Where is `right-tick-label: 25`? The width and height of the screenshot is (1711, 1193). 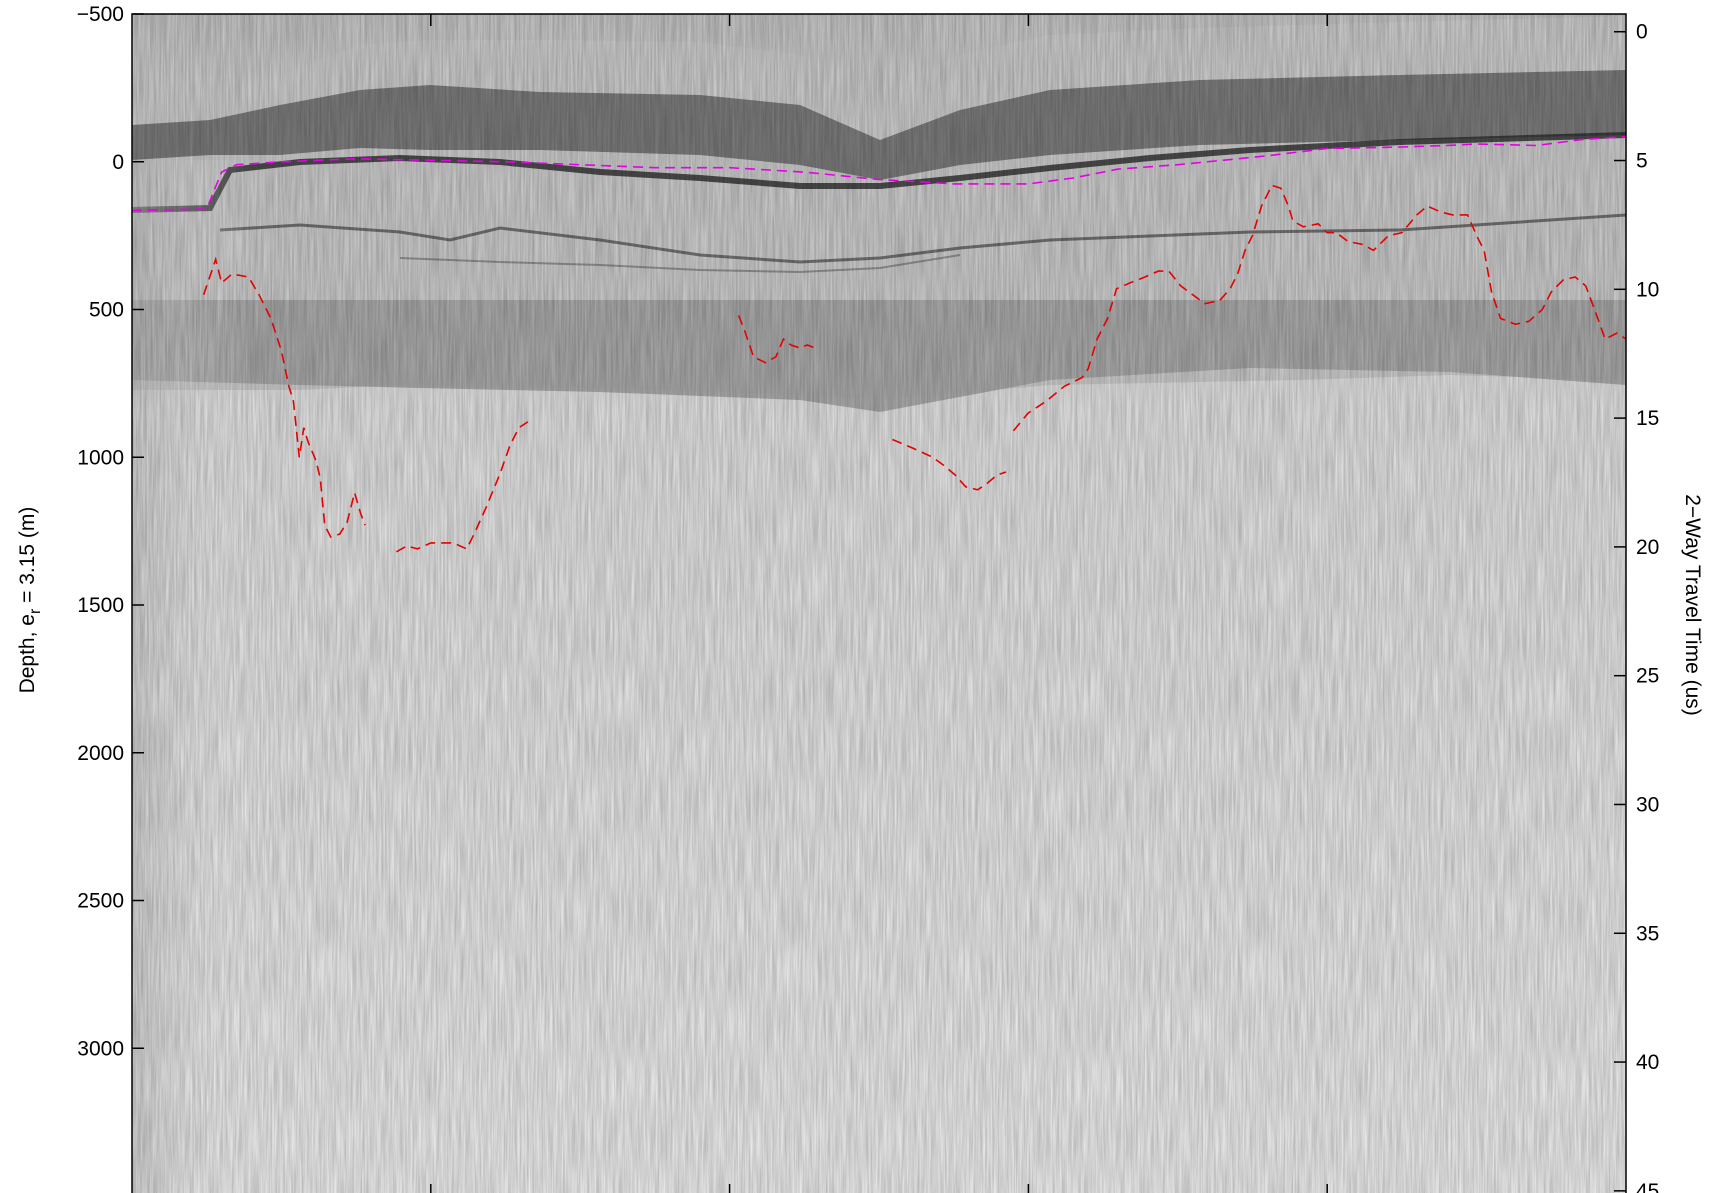
right-tick-label: 25 is located at coordinates (1647, 676).